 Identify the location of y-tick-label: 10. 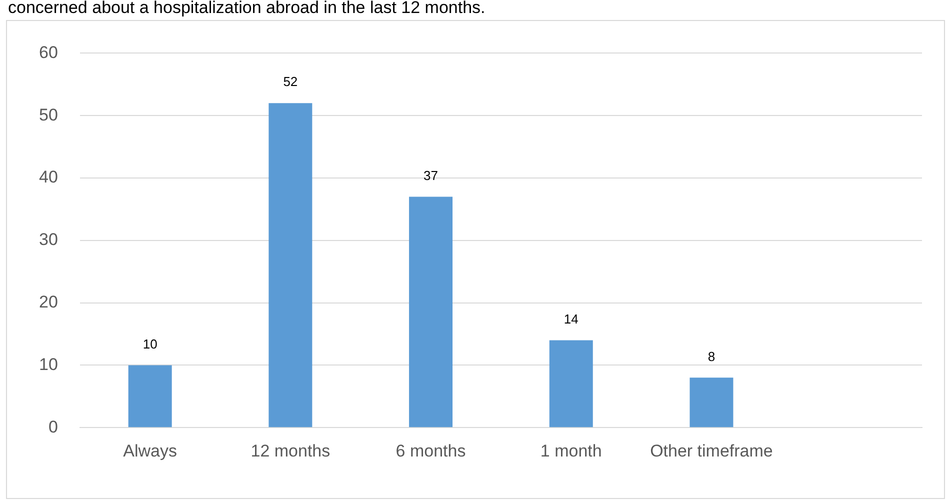
(48, 364).